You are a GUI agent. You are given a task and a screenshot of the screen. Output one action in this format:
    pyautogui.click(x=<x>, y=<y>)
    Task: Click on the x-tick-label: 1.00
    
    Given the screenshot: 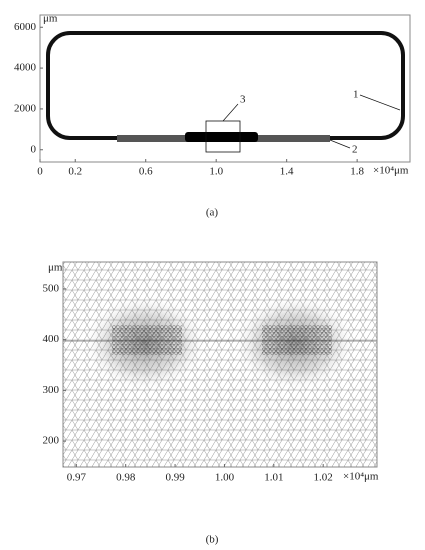 What is the action you would take?
    pyautogui.click(x=225, y=478)
    